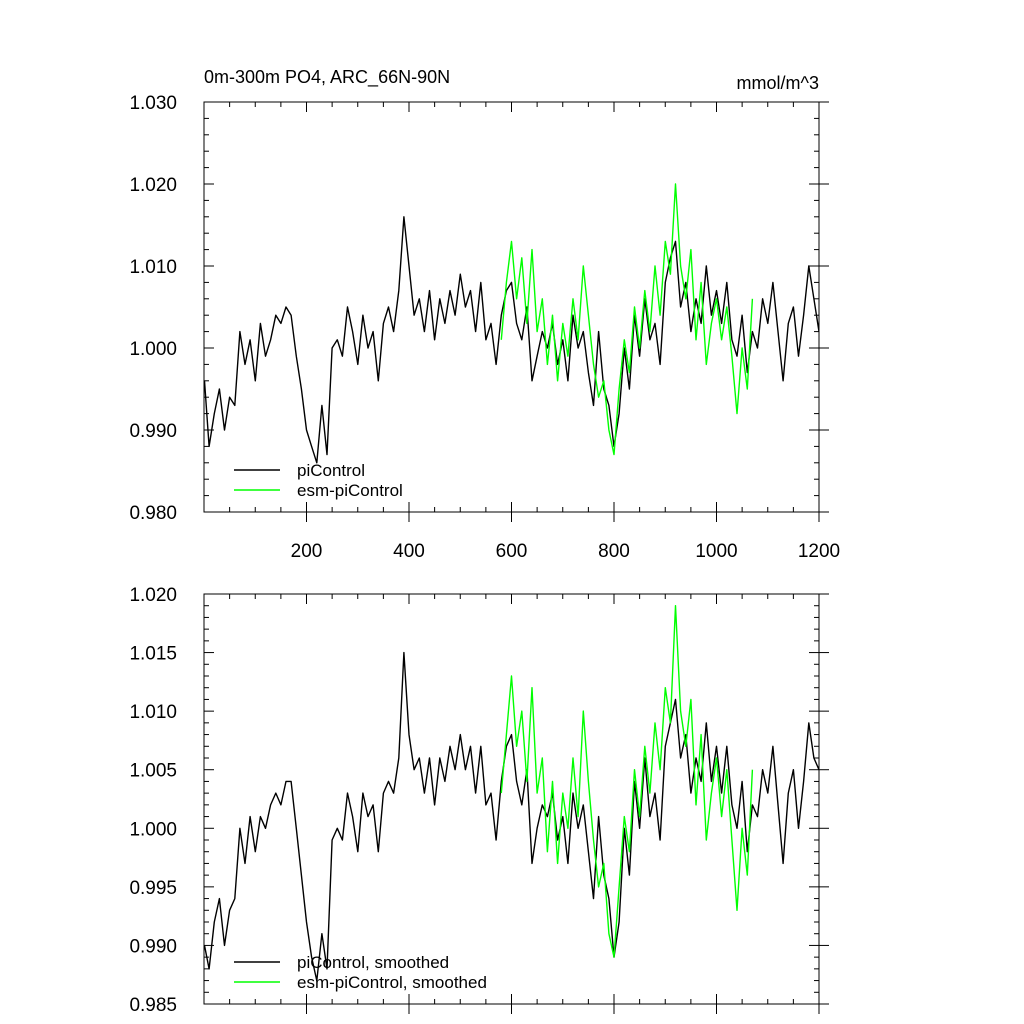 The image size is (1024, 1024). I want to click on series-line-esm-picontrol, so click(627, 319).